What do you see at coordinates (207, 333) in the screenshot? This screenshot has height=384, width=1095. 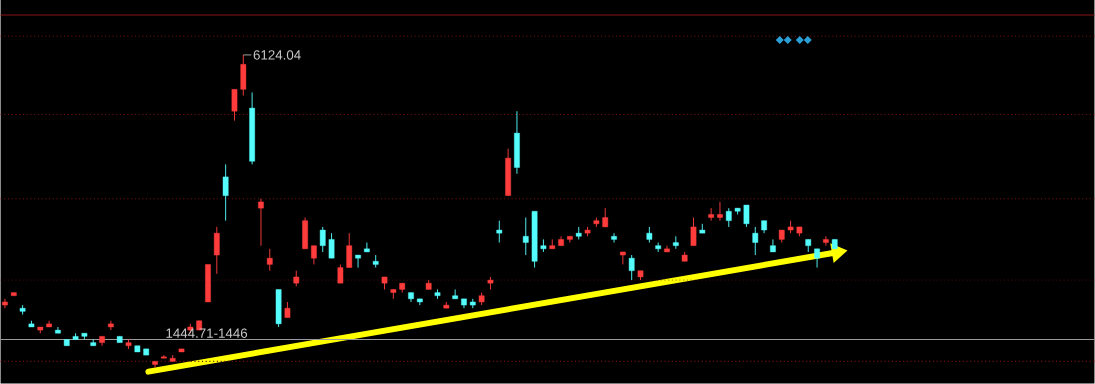 I see `annotation: 1444.71-1446` at bounding box center [207, 333].